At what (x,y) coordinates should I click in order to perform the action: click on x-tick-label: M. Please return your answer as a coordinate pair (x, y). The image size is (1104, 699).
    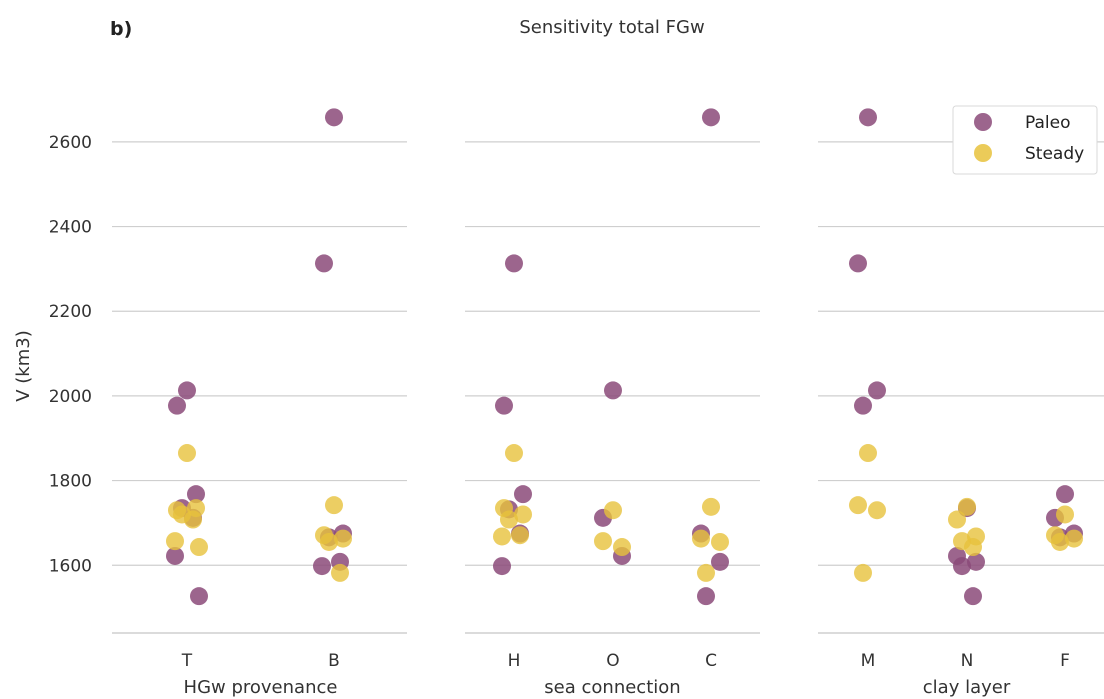
    Looking at the image, I should click on (868, 661).